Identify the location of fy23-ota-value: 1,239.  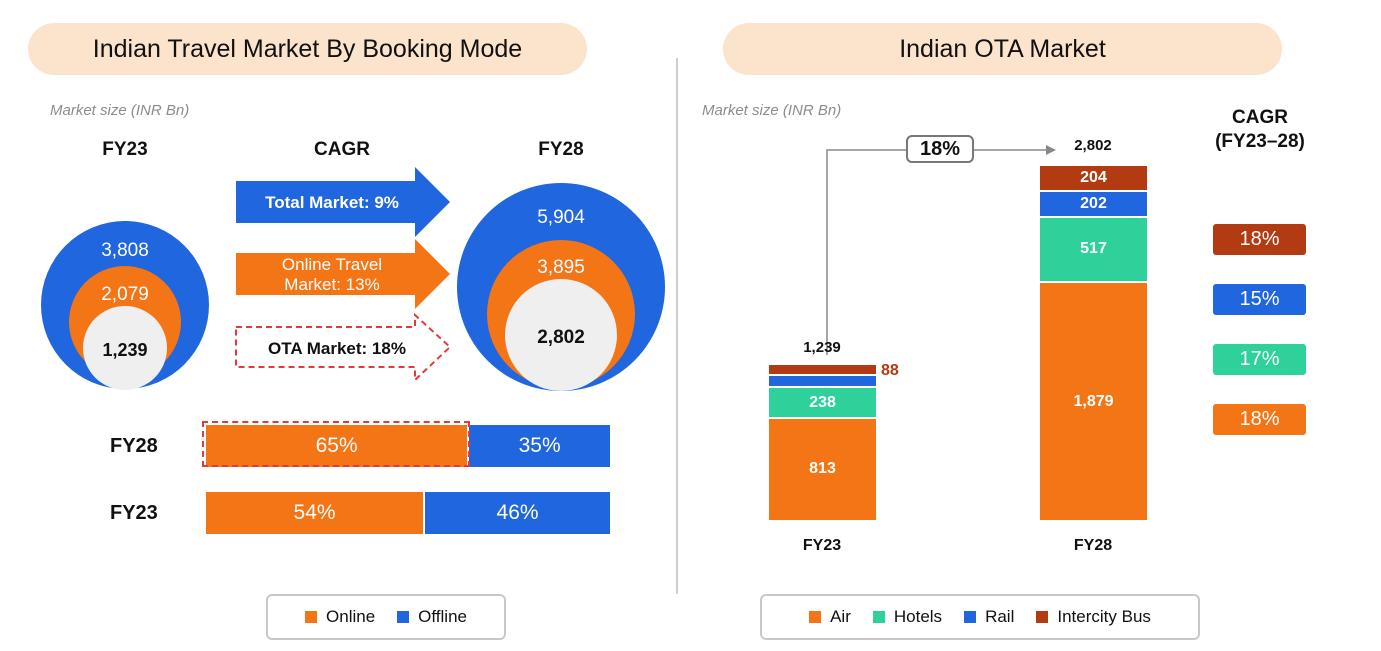
(124, 350).